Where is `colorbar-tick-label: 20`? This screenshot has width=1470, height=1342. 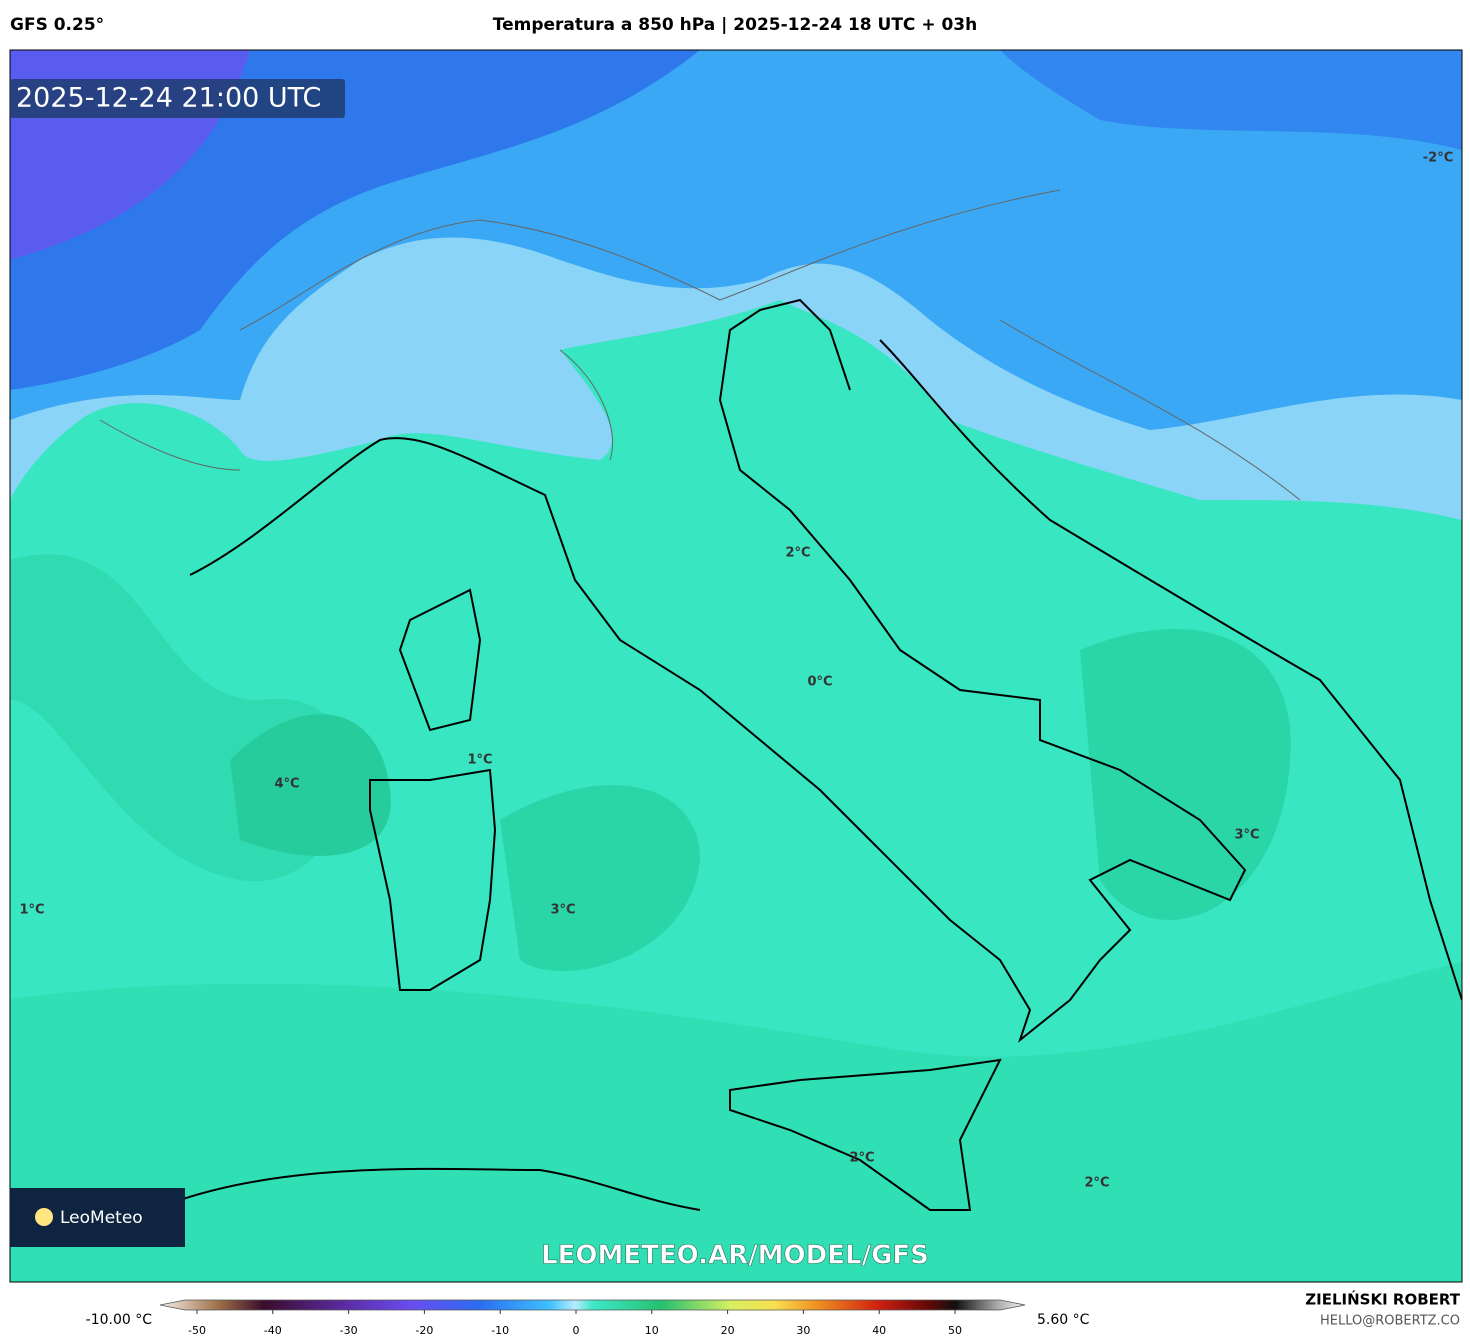
colorbar-tick-label: 20 is located at coordinates (728, 1330).